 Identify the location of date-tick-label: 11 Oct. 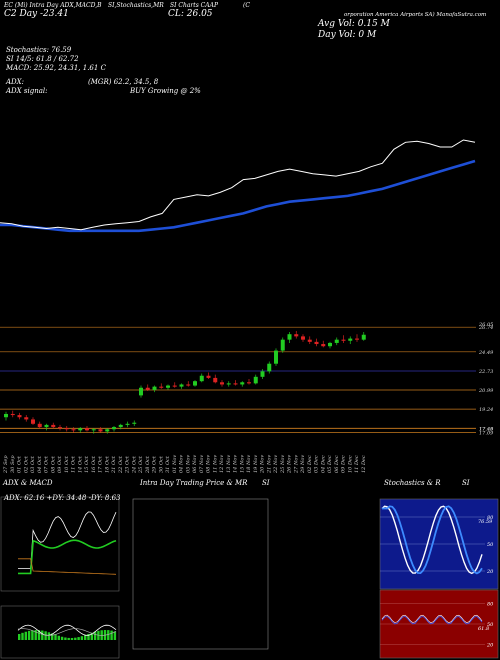
(74, 464).